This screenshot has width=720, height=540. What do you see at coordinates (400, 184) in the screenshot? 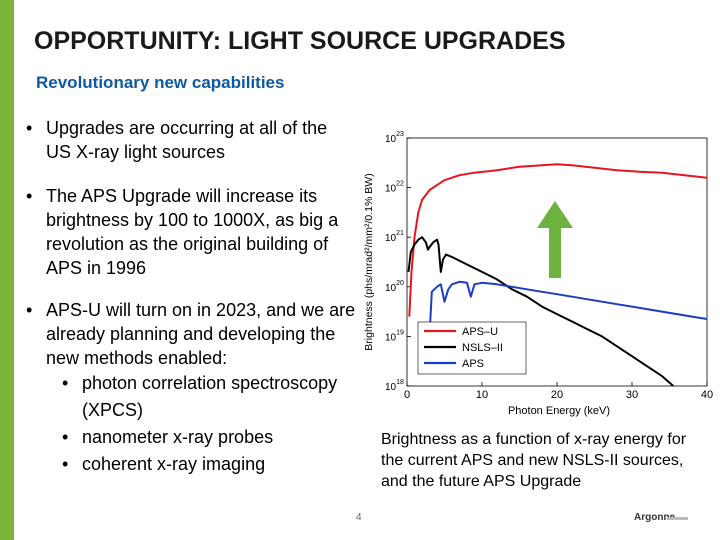
I see `y-tick-exponent: 22` at bounding box center [400, 184].